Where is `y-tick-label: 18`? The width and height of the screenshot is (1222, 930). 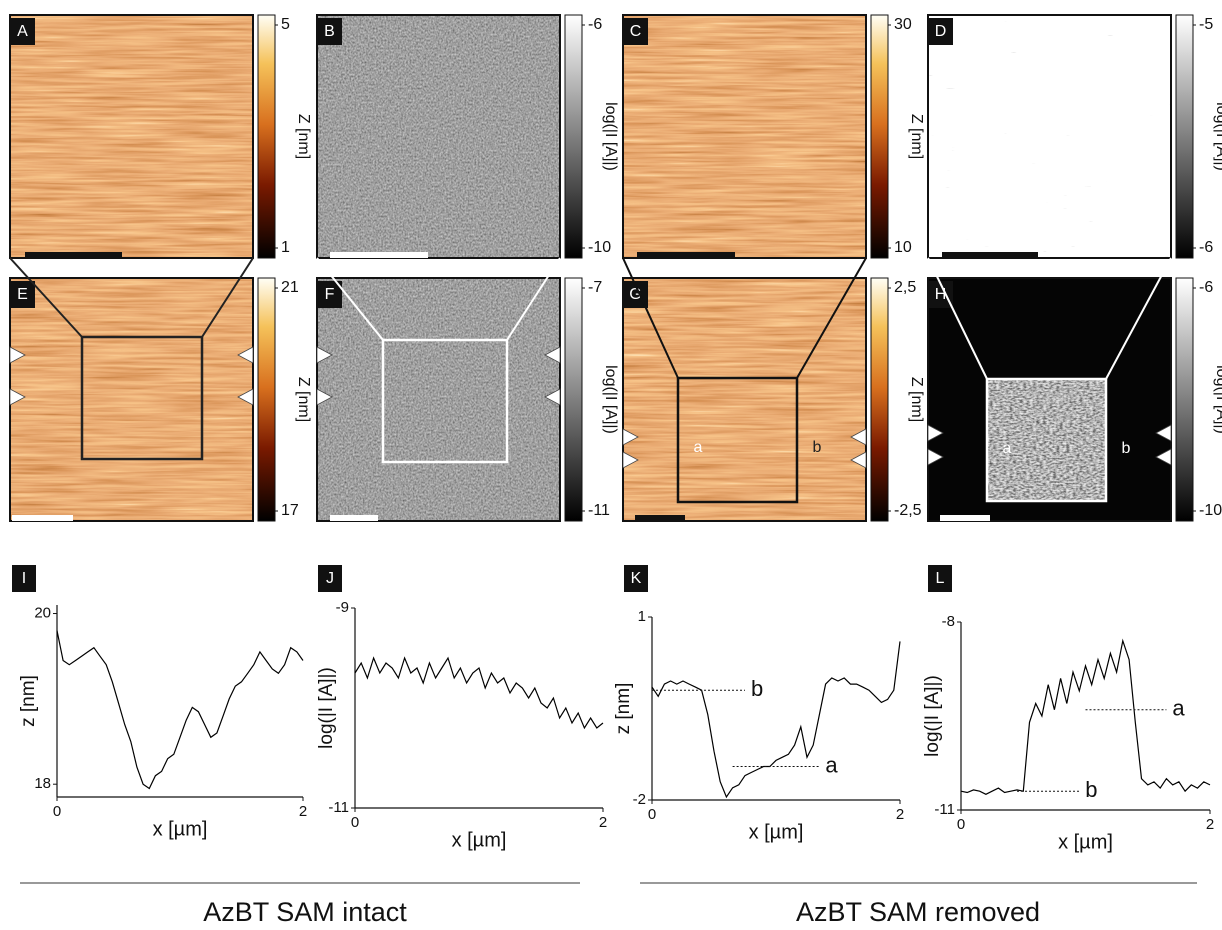 y-tick-label: 18 is located at coordinates (42, 783).